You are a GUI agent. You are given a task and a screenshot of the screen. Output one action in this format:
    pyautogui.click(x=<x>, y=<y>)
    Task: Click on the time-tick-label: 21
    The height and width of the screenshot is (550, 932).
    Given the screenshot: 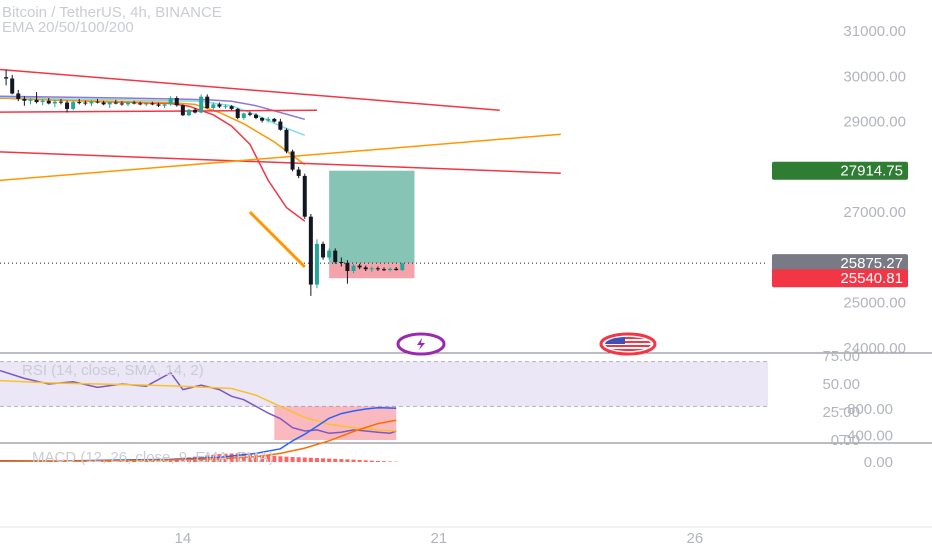 What is the action you would take?
    pyautogui.click(x=439, y=538)
    